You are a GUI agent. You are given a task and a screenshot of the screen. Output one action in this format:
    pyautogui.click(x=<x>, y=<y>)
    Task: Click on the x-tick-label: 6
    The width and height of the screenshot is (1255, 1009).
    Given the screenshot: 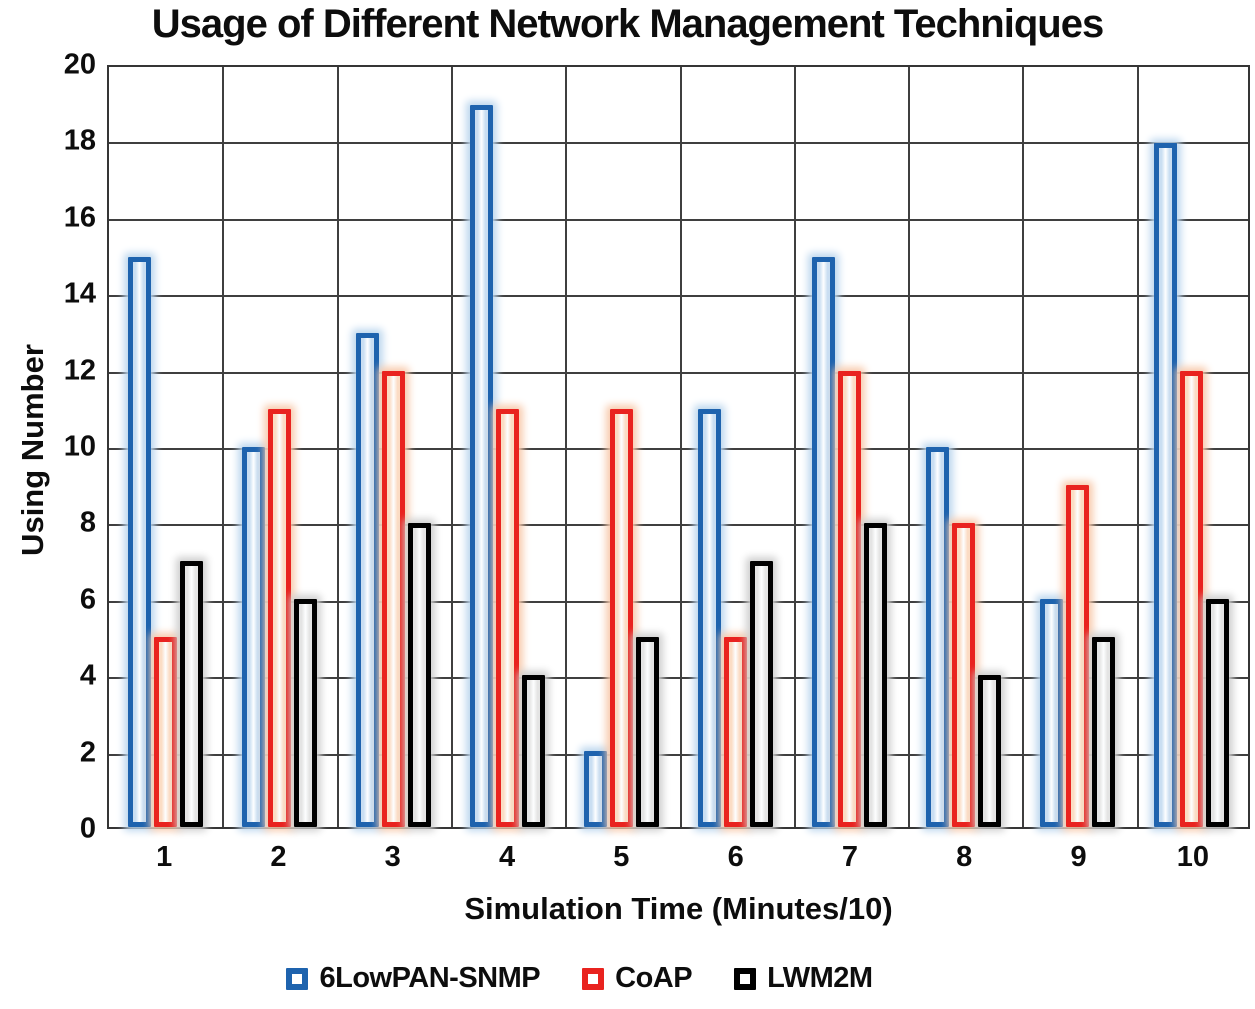 What is the action you would take?
    pyautogui.click(x=735, y=857)
    